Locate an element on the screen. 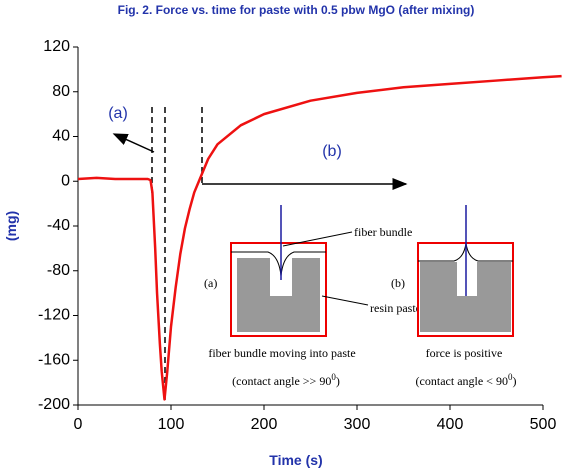 Image resolution: width=568 pixels, height=473 pixels. y-tick-label: 40 is located at coordinates (61, 136).